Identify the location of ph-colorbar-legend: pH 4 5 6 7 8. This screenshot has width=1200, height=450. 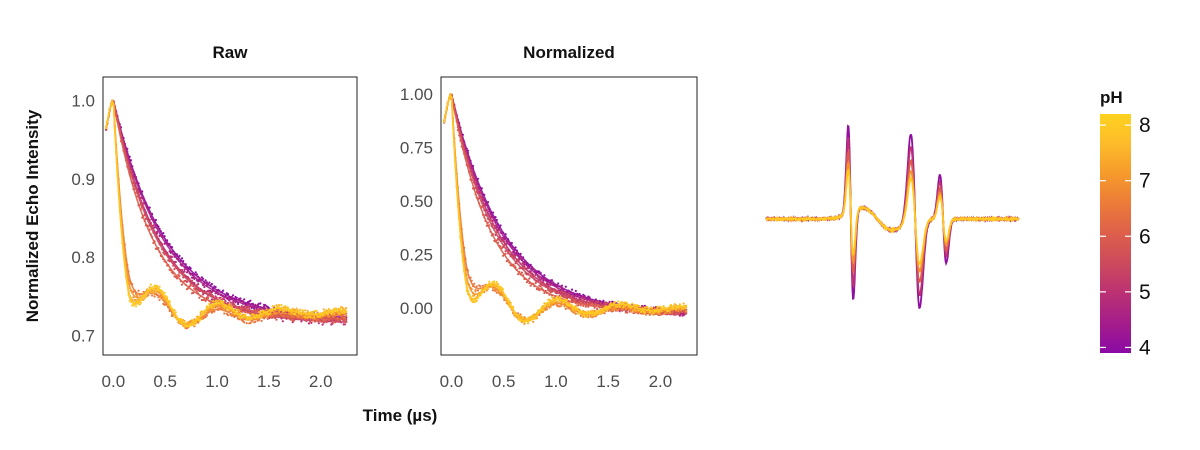
(1125, 223).